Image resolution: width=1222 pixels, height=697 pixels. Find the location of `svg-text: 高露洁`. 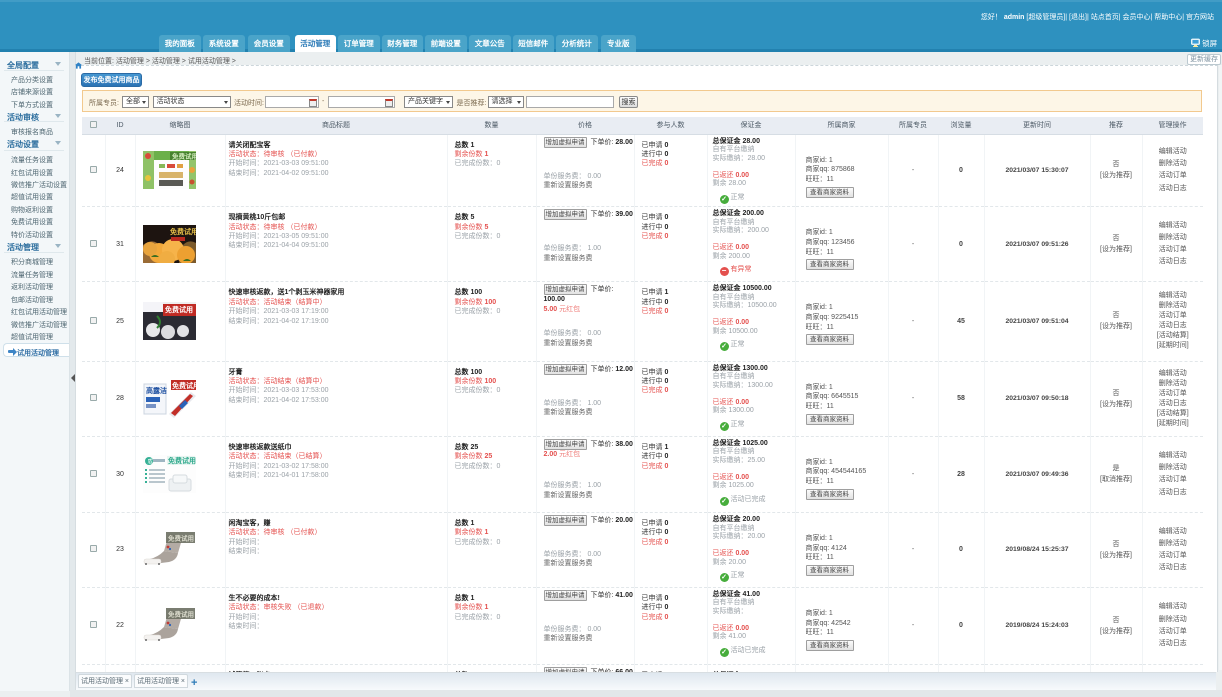

svg-text: 高露洁 is located at coordinates (156, 390).